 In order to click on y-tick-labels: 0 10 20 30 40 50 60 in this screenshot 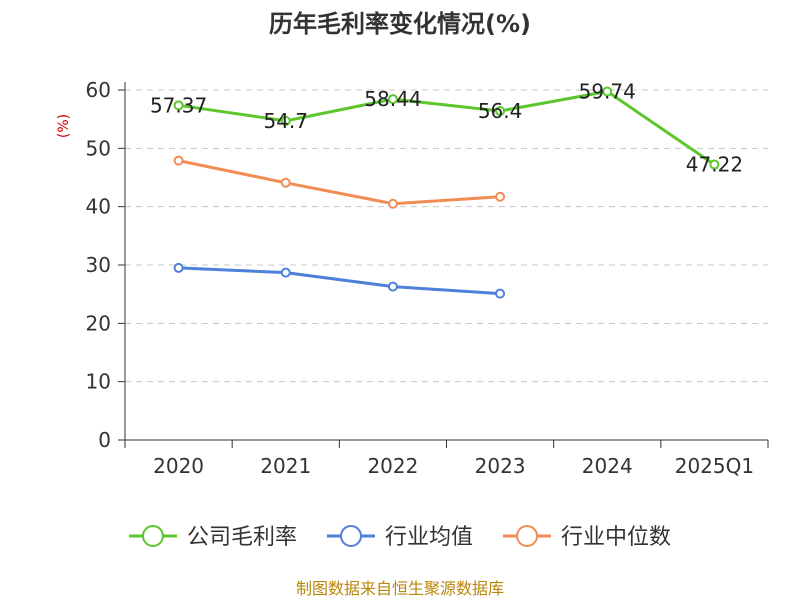, I will do `click(98, 265)`.